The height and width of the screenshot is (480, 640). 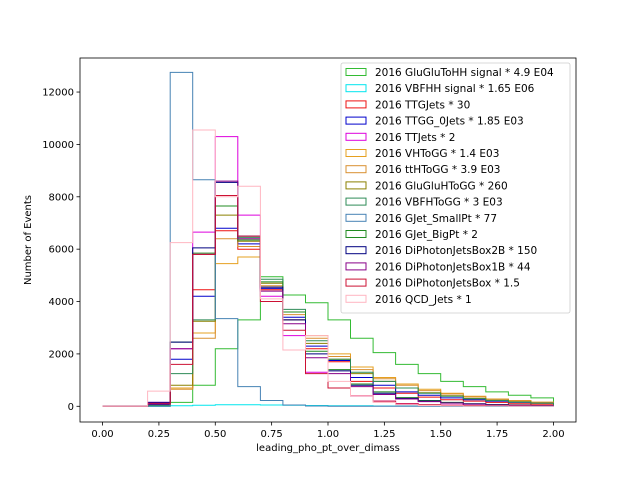 I want to click on y-tick-label: 4000, so click(x=61, y=302).